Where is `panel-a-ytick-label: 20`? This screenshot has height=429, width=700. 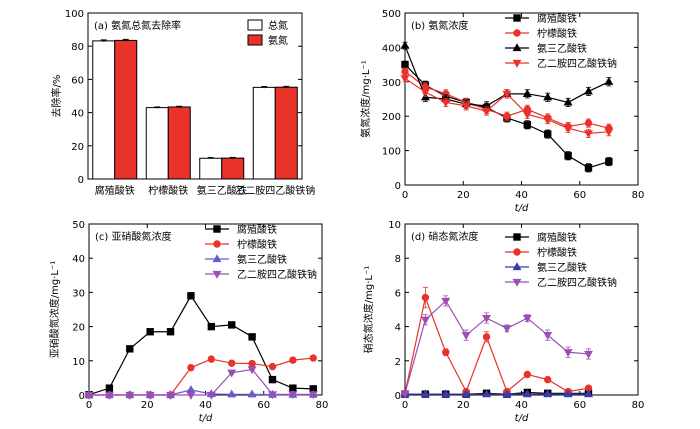 panel-a-ytick-label: 20 is located at coordinates (77, 147).